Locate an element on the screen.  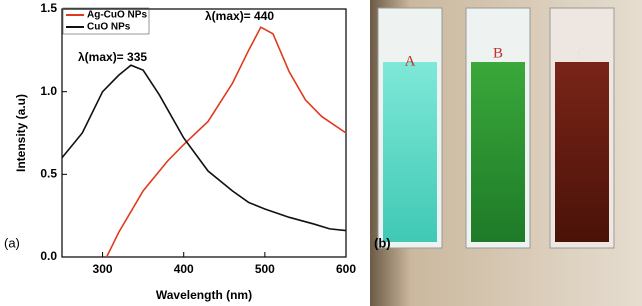
x-tick-label: 500 is located at coordinates (265, 269).